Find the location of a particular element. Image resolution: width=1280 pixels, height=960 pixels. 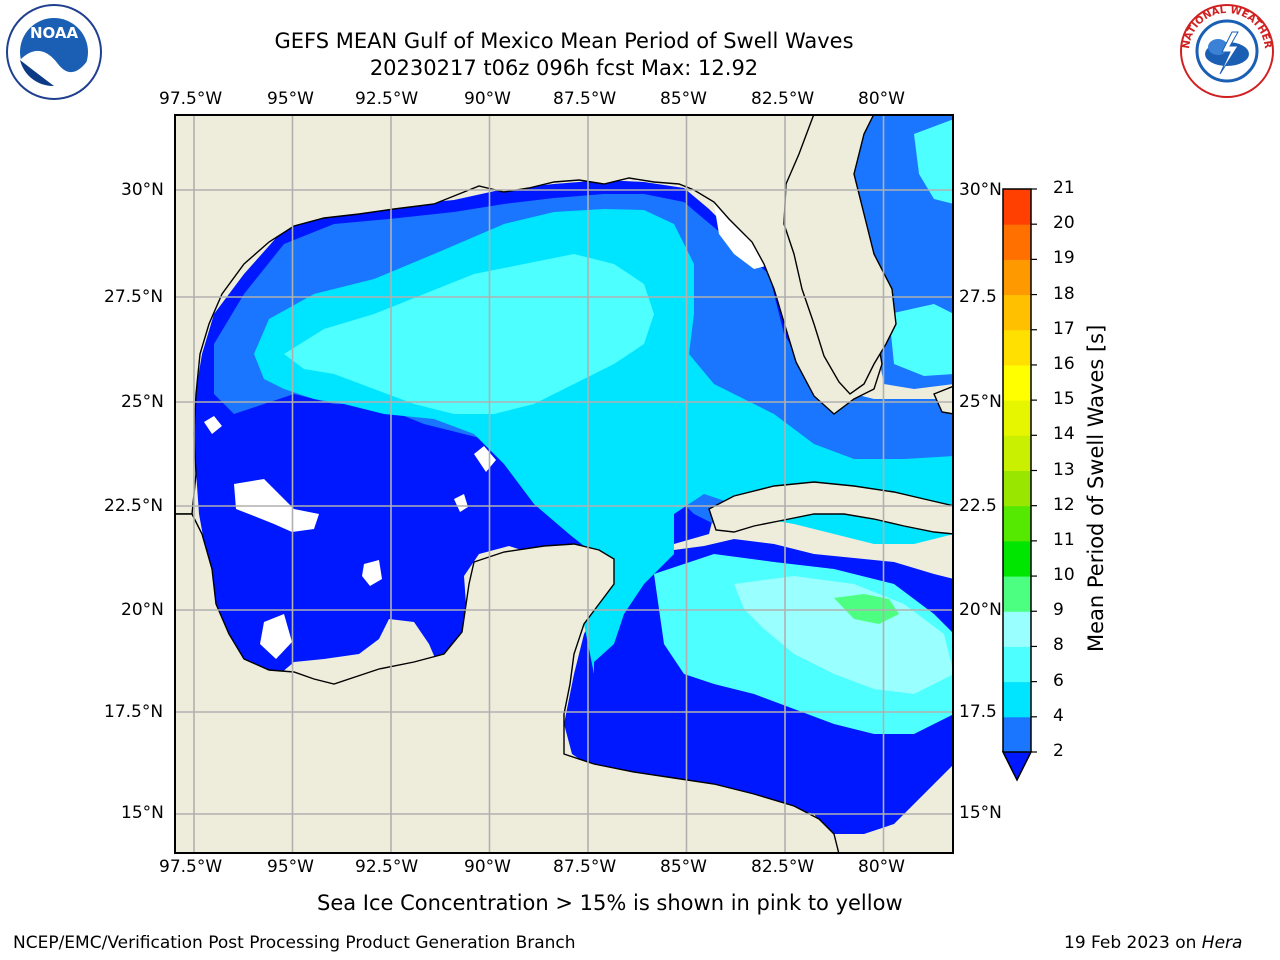

lat-label-right: 20°N is located at coordinates (980, 610).